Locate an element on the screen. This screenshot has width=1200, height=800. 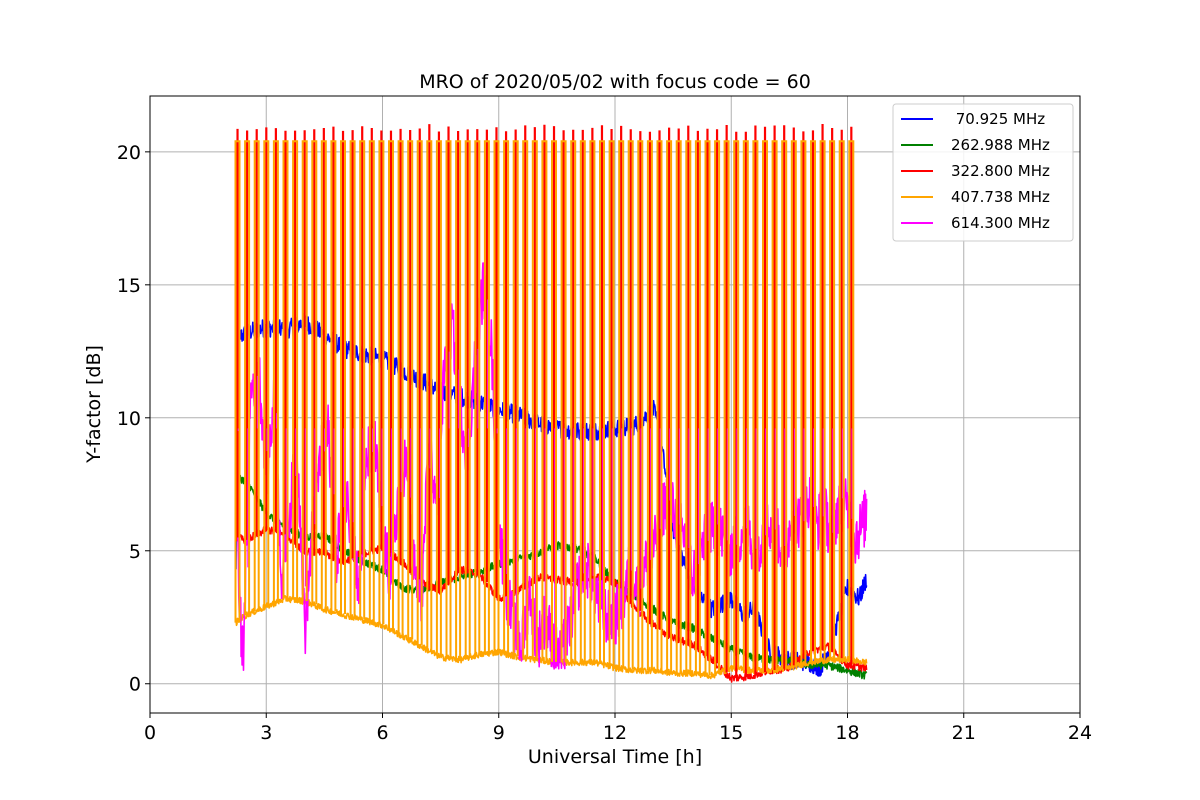
x-tick-label: 12 is located at coordinates (615, 733).